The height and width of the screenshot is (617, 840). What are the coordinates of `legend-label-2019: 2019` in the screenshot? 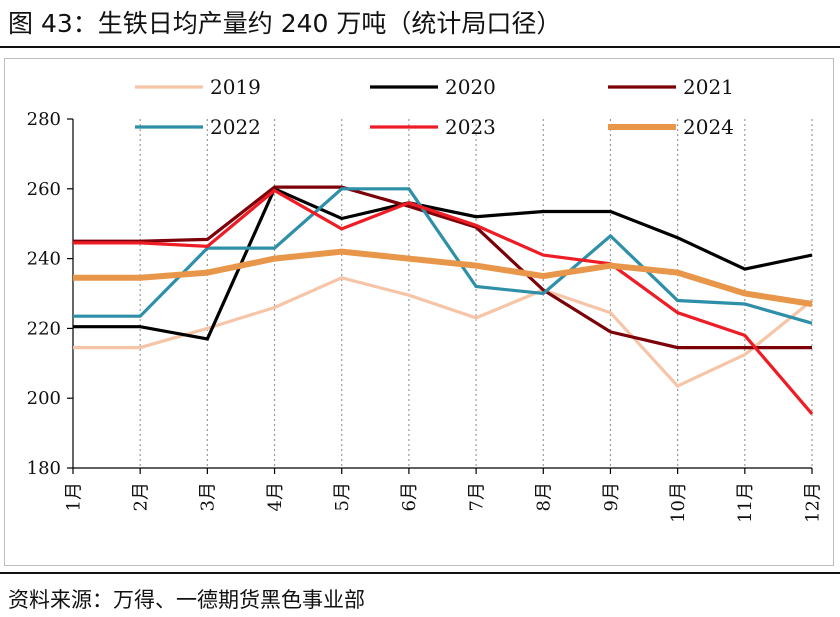 It's located at (235, 87).